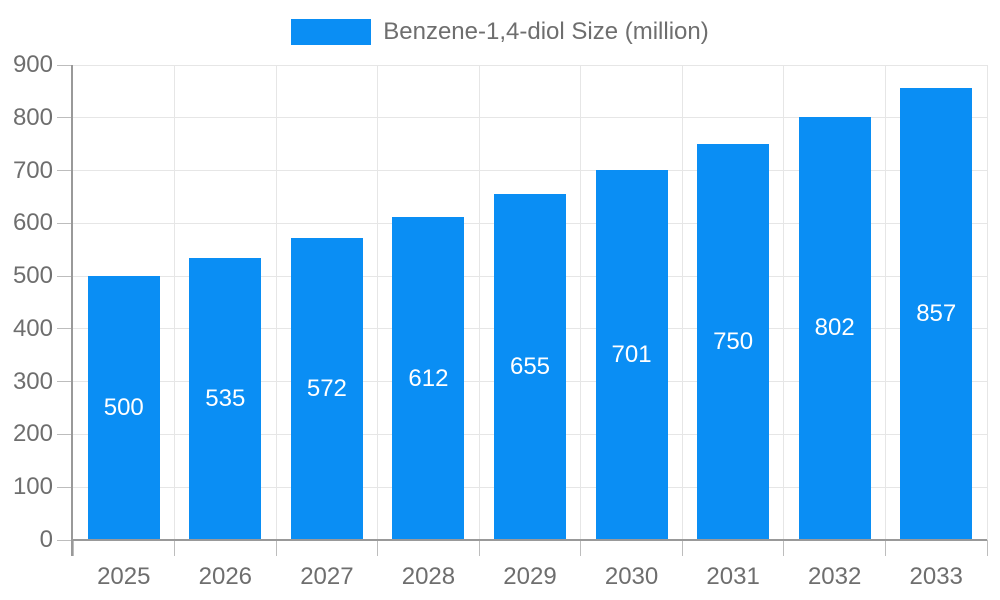  Describe the element at coordinates (631, 576) in the screenshot. I see `x-axis-tick-label: 2030` at that location.